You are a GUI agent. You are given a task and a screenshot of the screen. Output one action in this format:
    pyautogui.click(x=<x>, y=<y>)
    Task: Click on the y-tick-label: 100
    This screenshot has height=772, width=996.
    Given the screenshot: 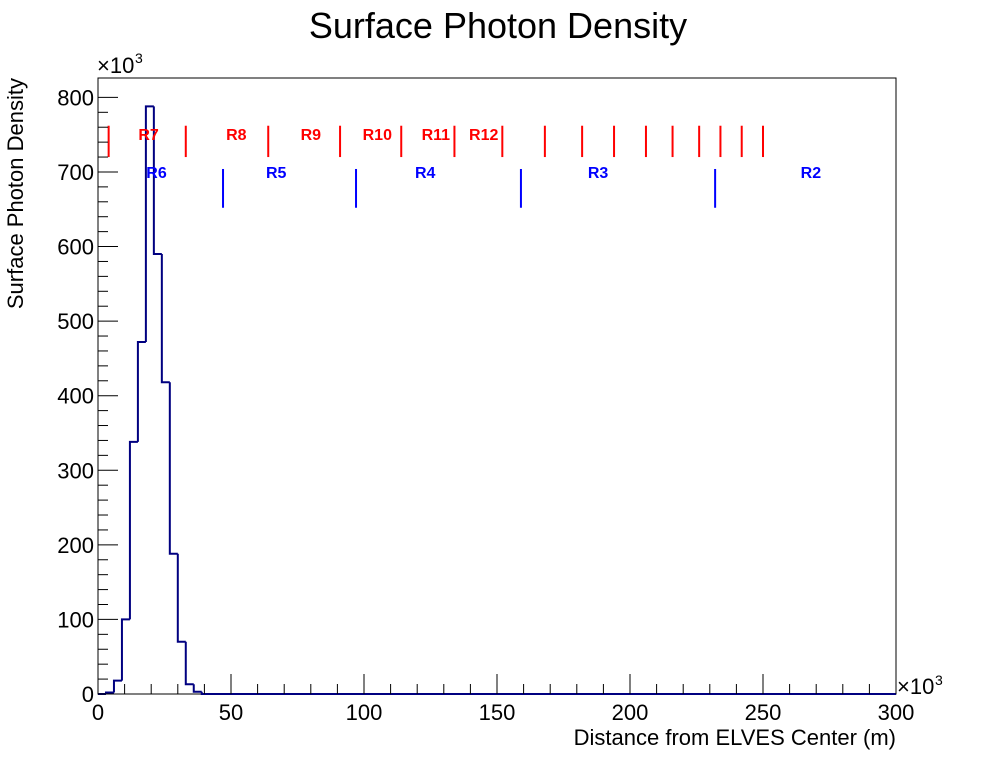 What is the action you would take?
    pyautogui.click(x=75, y=619)
    